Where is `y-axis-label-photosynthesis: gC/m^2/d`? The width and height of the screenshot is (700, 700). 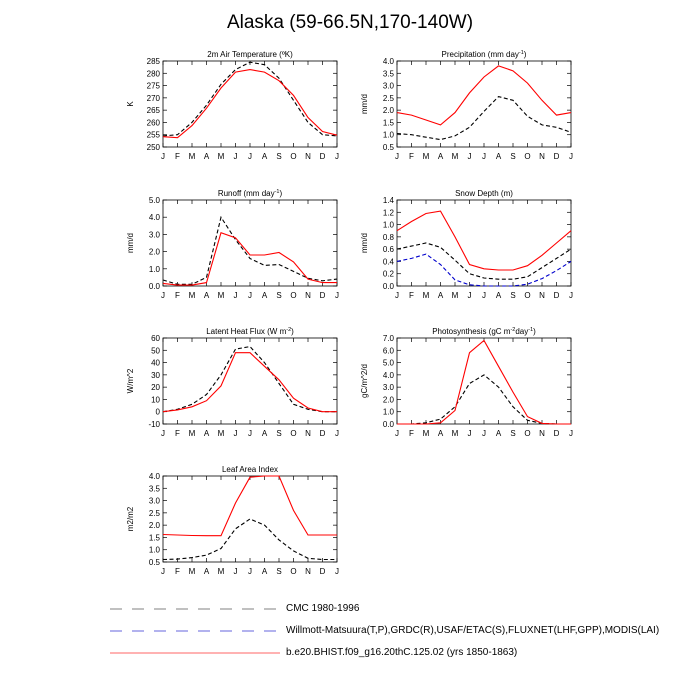 y-axis-label-photosynthesis: gC/m^2/d is located at coordinates (364, 381).